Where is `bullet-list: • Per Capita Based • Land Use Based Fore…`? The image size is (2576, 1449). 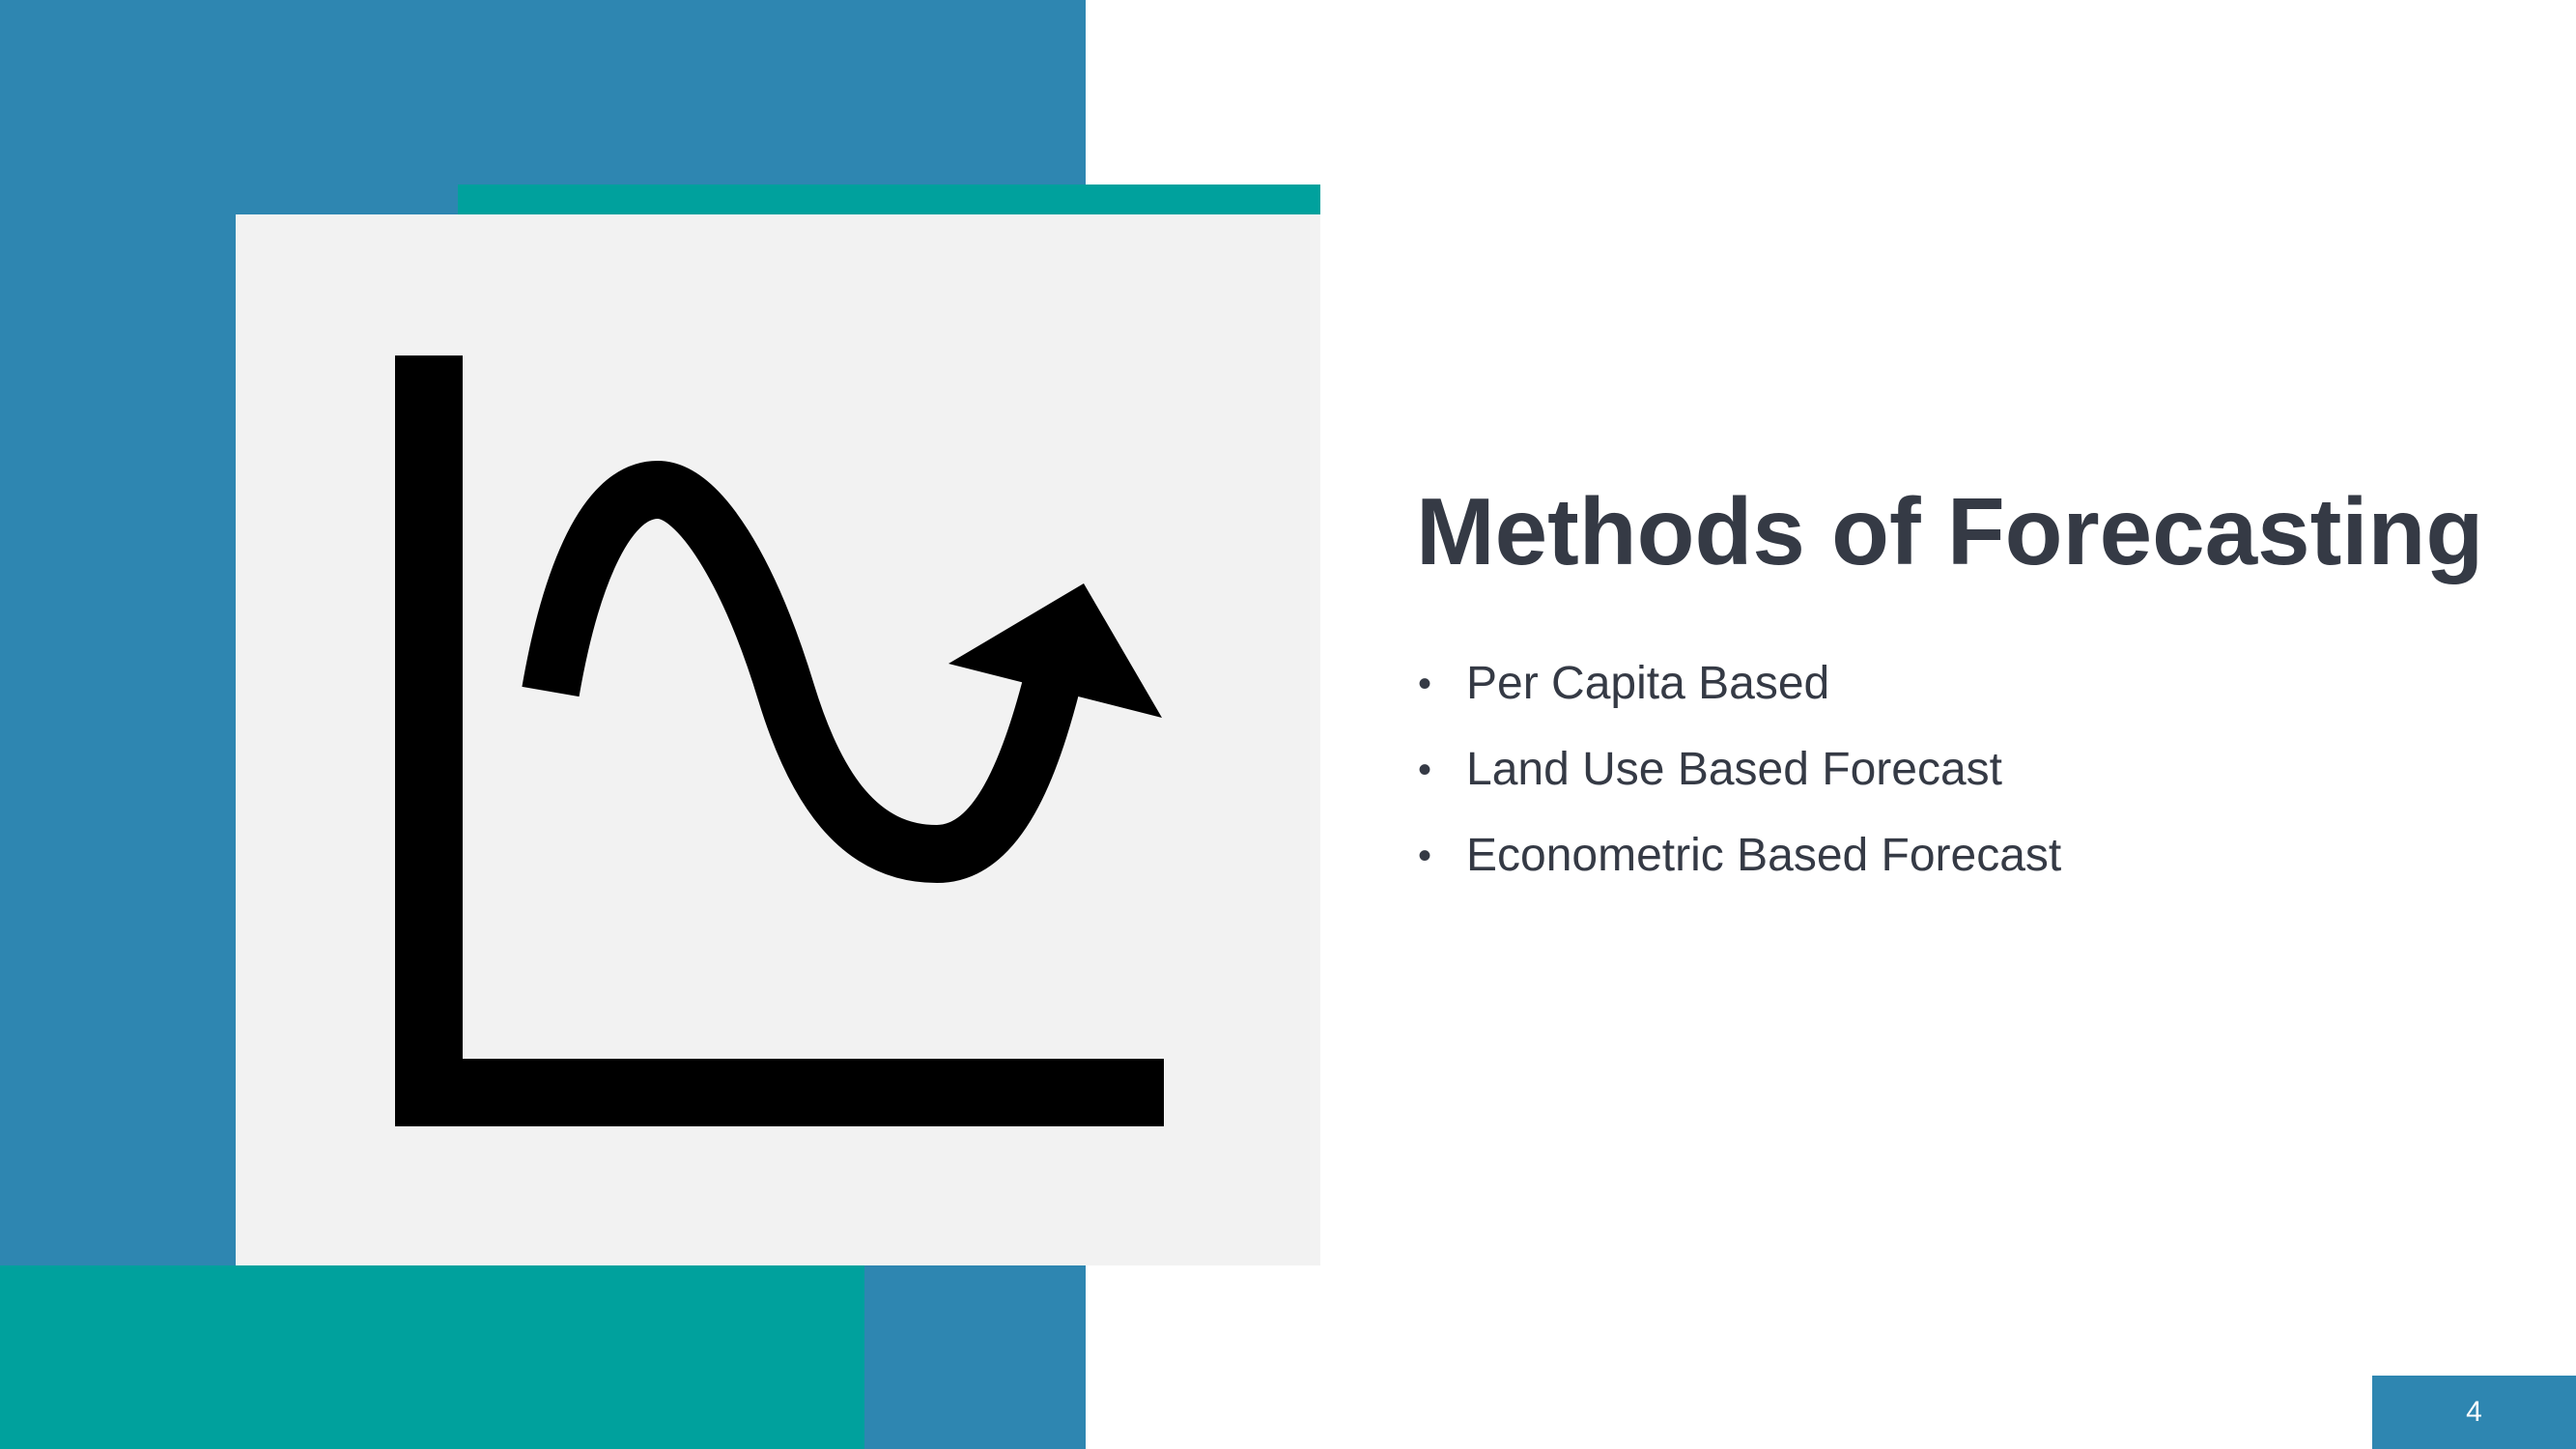 bullet-list: • Per Capita Based • Land Use Based Fore… is located at coordinates (1738, 774).